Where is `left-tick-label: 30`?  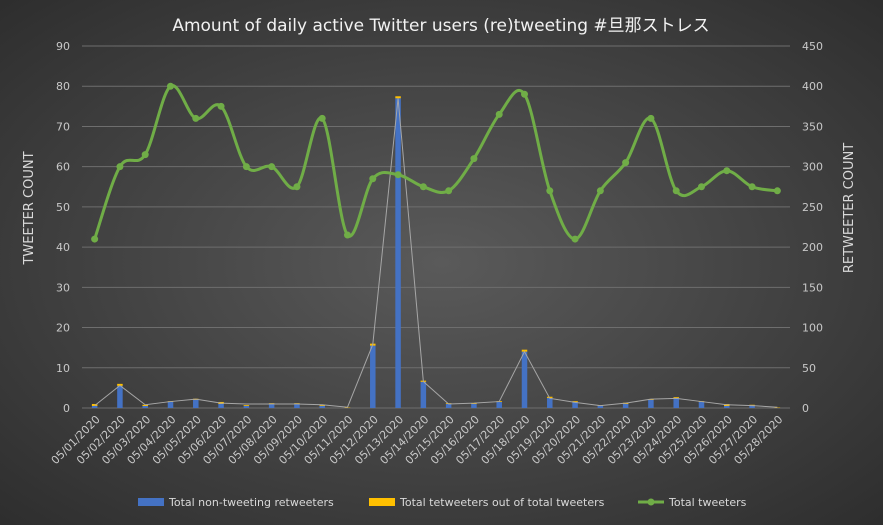 left-tick-label: 30 is located at coordinates (63, 287).